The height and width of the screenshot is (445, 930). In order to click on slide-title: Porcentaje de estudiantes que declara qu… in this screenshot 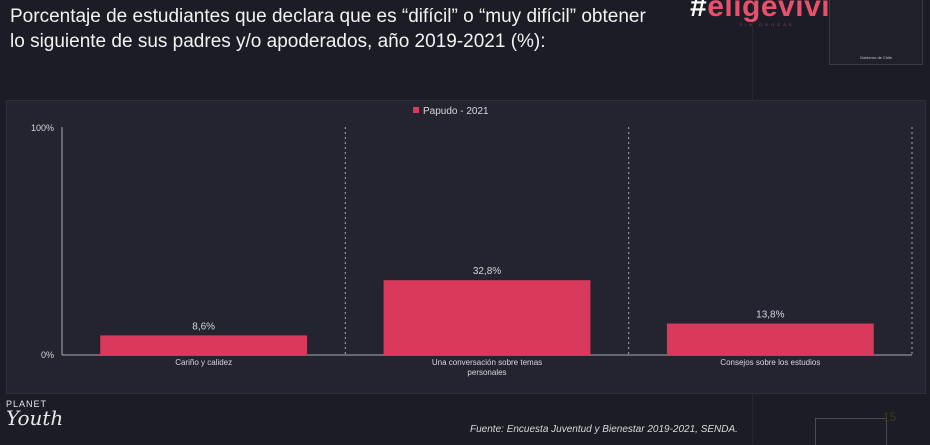, I will do `click(328, 29)`.